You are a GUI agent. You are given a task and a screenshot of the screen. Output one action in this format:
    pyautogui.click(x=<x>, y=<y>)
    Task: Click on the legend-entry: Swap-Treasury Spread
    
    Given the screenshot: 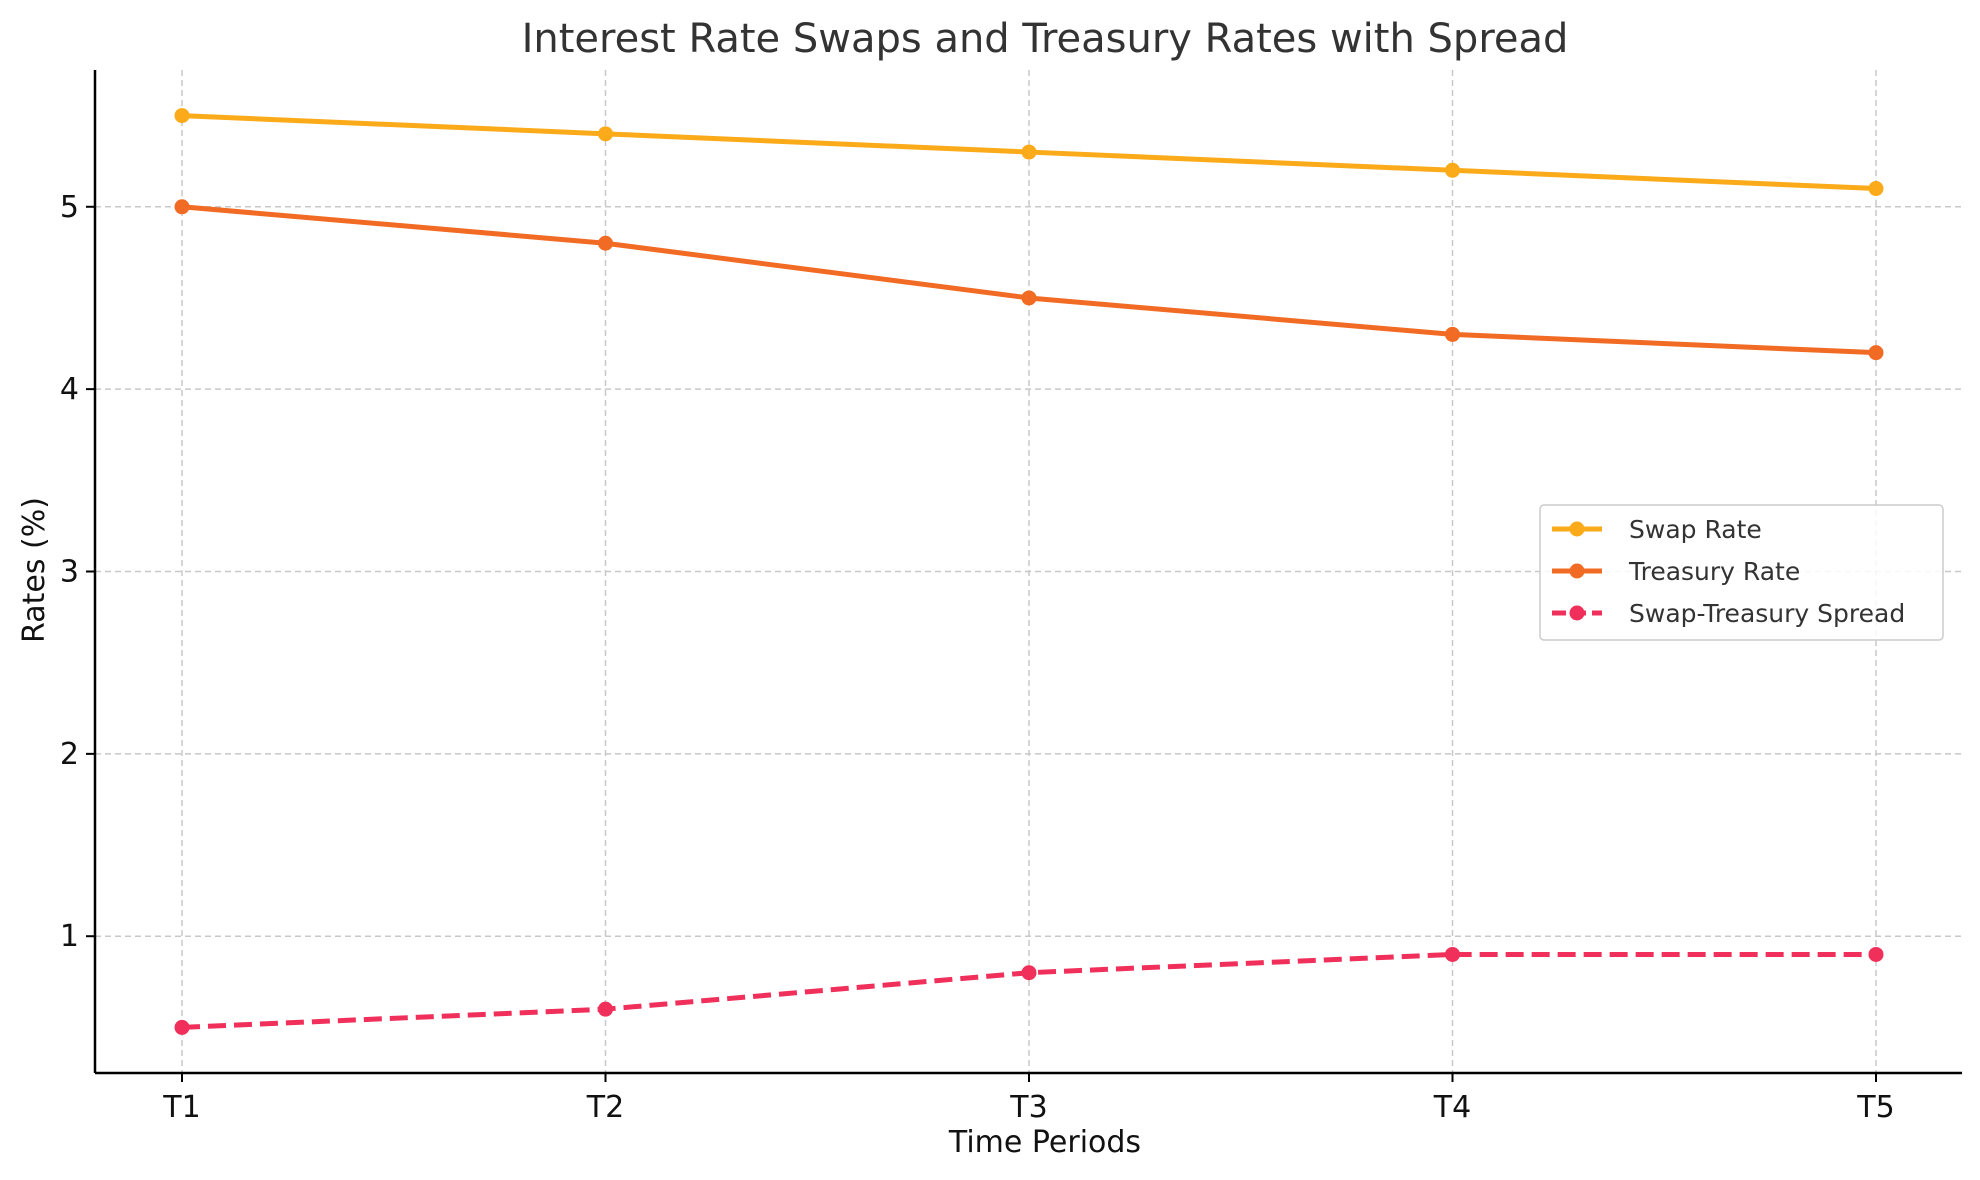 What is the action you would take?
    pyautogui.click(x=1728, y=613)
    